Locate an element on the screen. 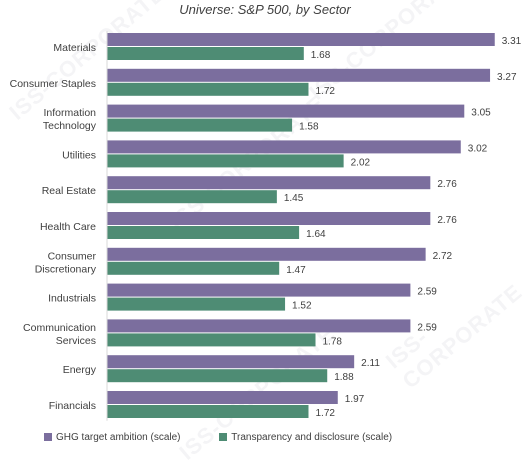 This screenshot has width=530, height=466. data-label: 1.64 is located at coordinates (316, 234).